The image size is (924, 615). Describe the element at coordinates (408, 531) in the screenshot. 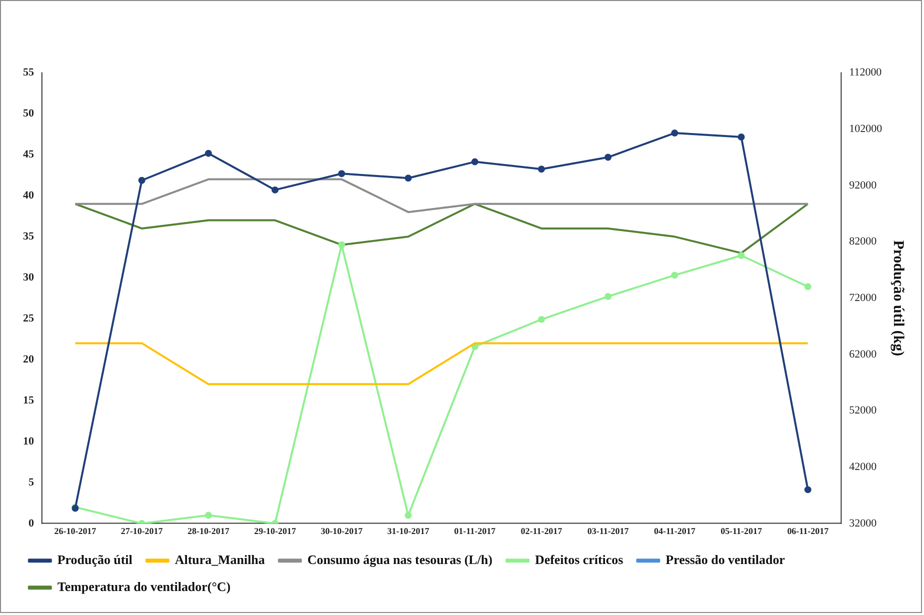

I see `x-tick-label: 31-10-2017` at that location.